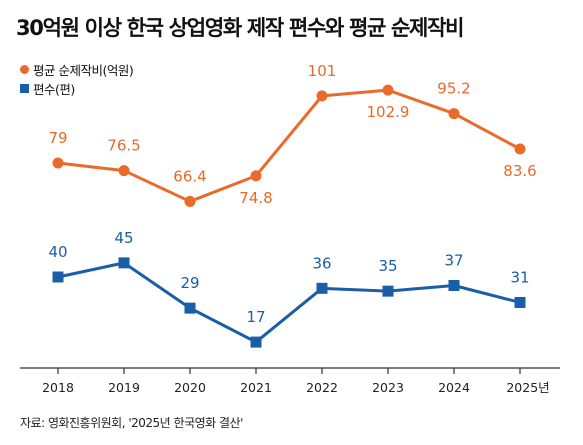 Image resolution: width=583 pixels, height=445 pixels. Describe the element at coordinates (57, 138) in the screenshot. I see `cost-data-label: 79` at that location.